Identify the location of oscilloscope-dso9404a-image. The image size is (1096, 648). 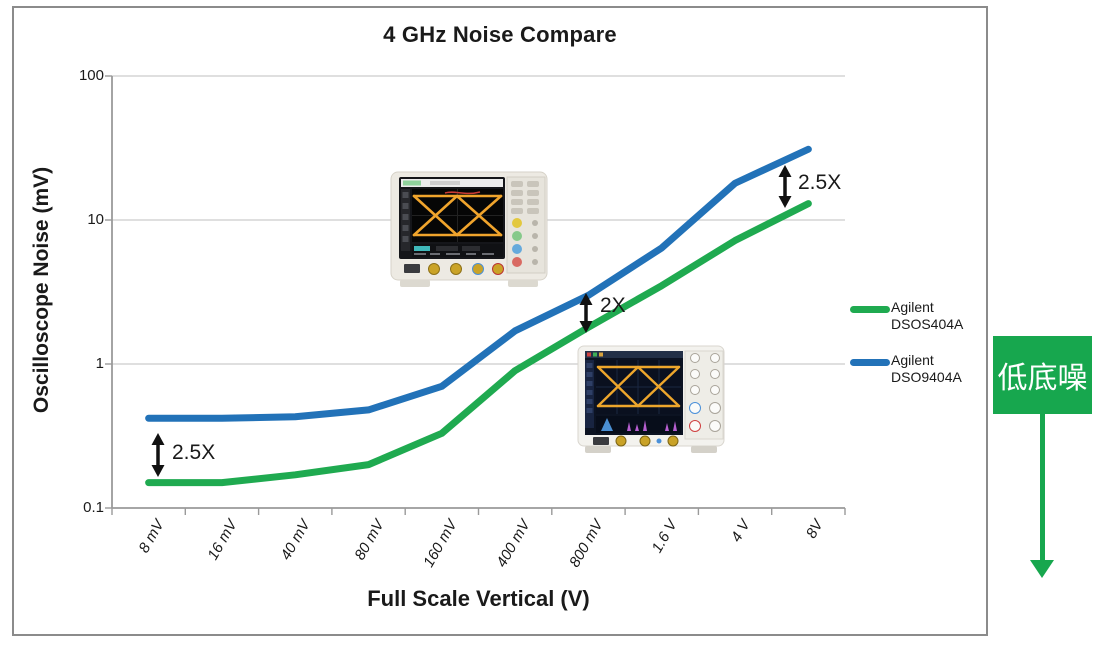
(469, 229).